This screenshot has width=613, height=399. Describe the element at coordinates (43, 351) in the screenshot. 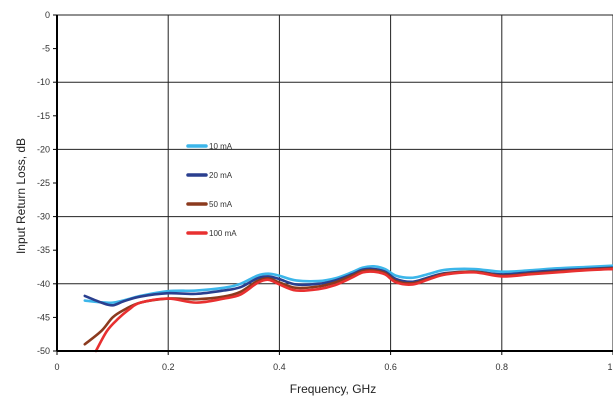

I see `y-tick-label: -50` at that location.